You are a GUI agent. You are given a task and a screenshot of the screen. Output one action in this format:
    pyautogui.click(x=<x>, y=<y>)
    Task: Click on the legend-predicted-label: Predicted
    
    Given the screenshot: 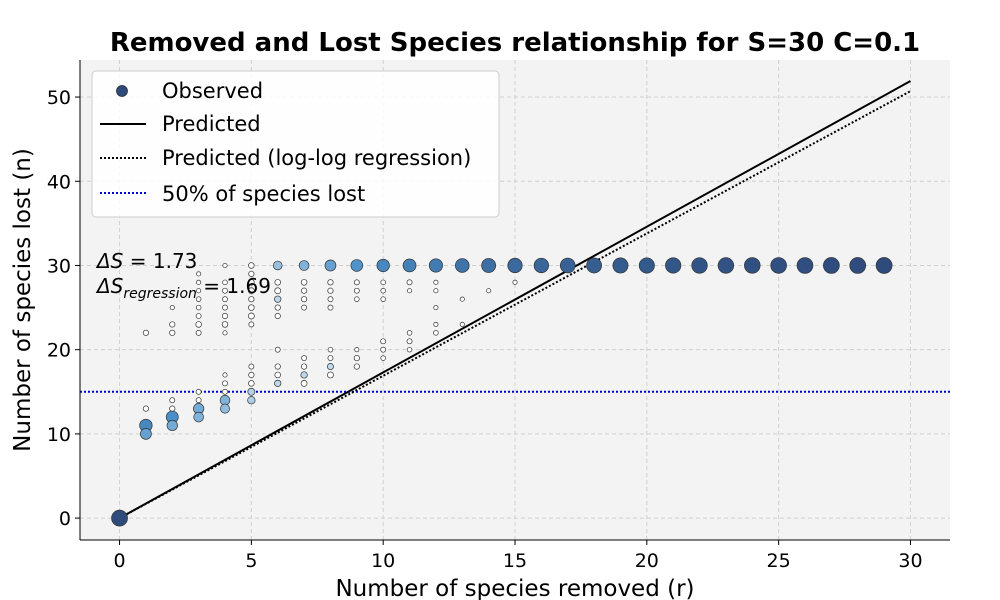 What is the action you would take?
    pyautogui.click(x=211, y=124)
    